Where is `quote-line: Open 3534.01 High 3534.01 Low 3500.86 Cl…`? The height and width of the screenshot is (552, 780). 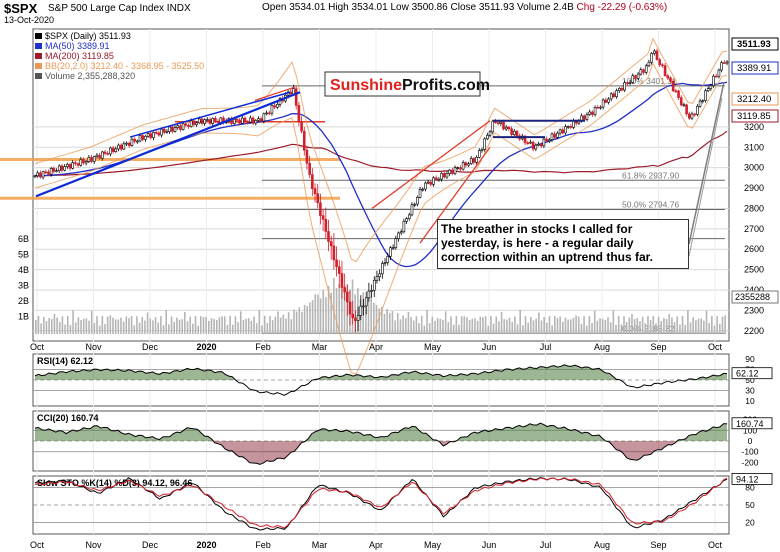 quote-line: Open 3534.01 High 3534.01 Low 3500.86 Cl… is located at coordinates (464, 7).